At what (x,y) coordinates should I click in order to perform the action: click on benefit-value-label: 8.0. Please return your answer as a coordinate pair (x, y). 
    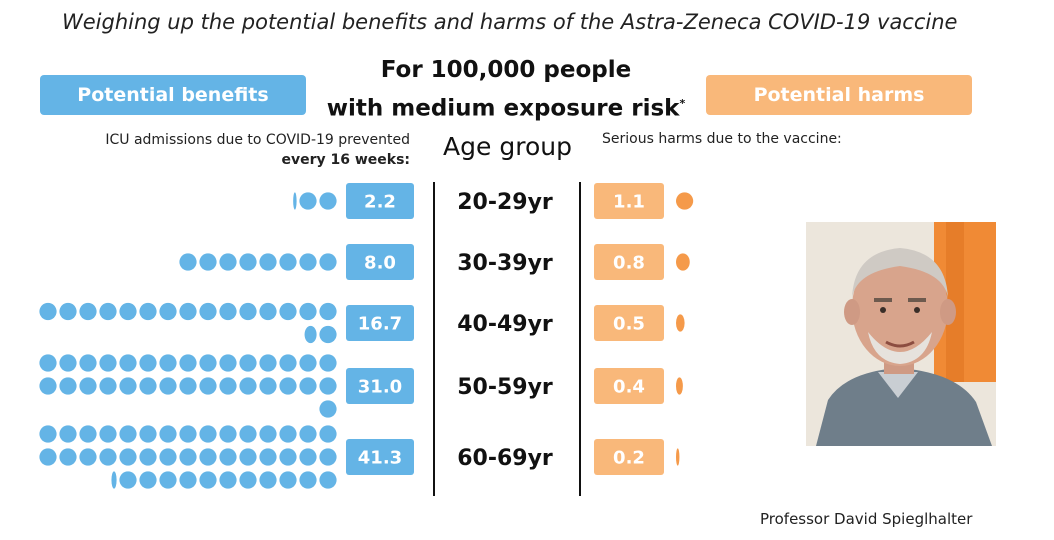
    Looking at the image, I should click on (380, 263).